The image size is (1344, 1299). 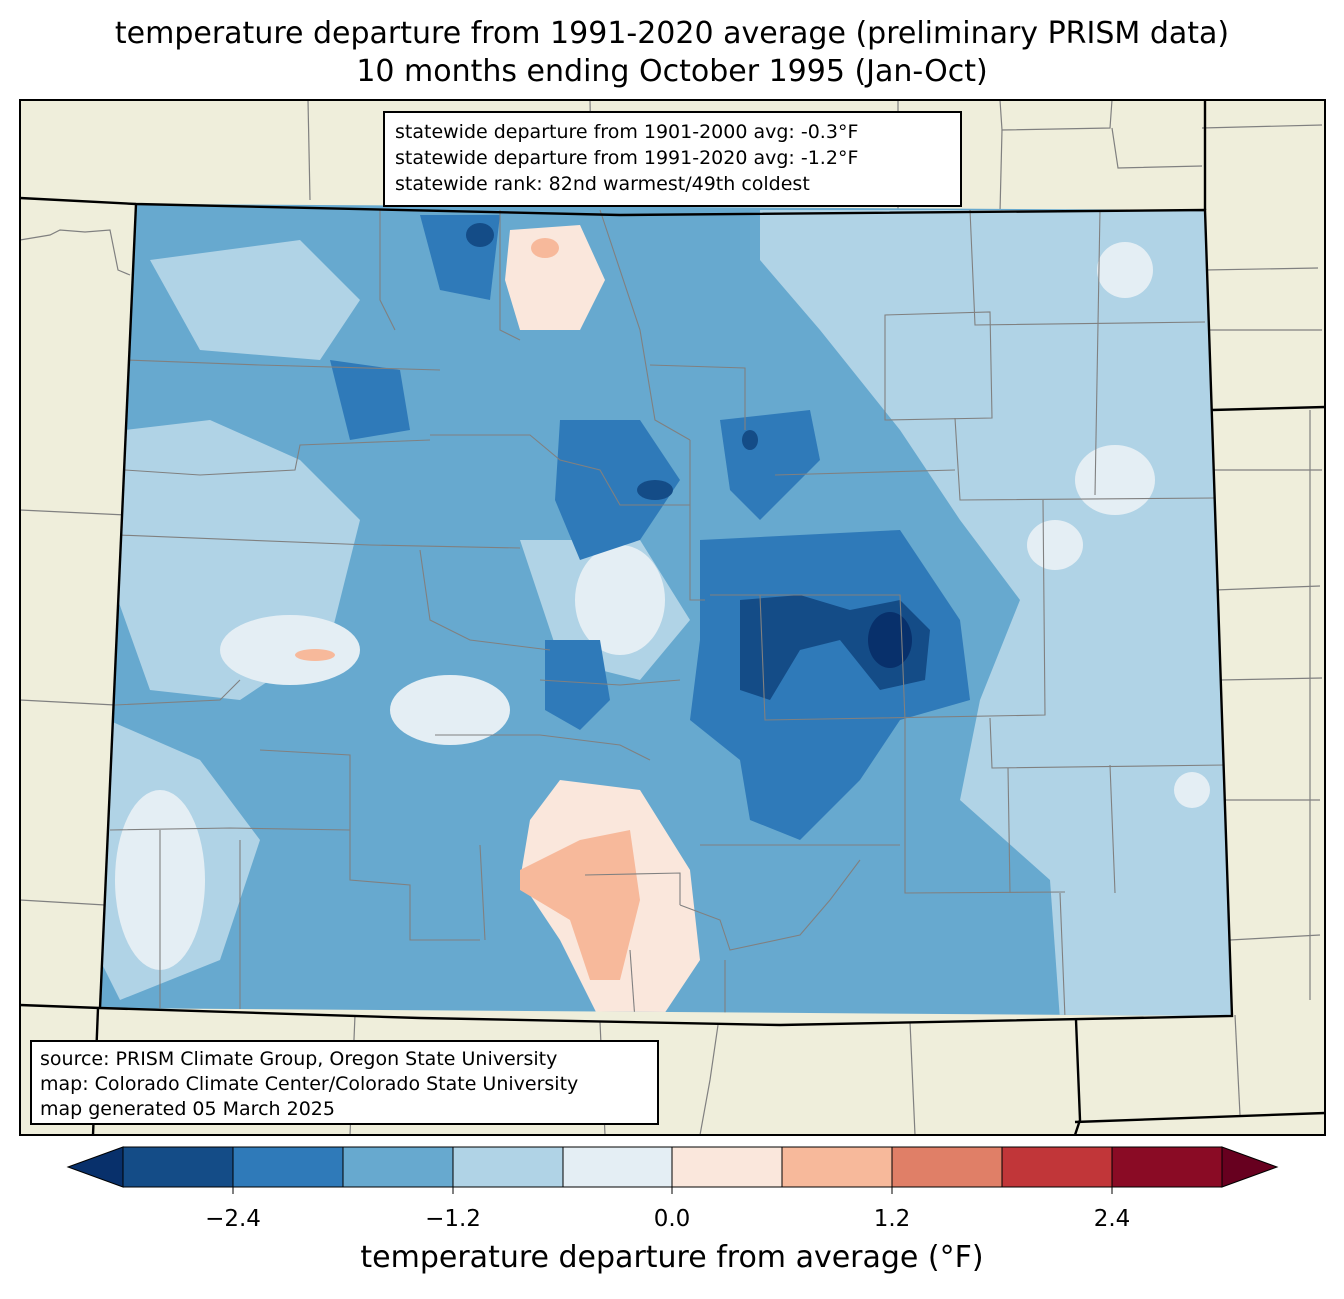 I want to click on contour-mountain-coldest, so click(x=655, y=490).